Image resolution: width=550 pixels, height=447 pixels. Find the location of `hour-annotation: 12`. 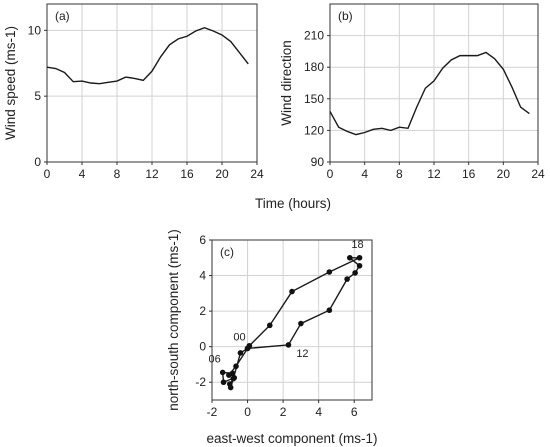

hour-annotation: 12 is located at coordinates (302, 354).